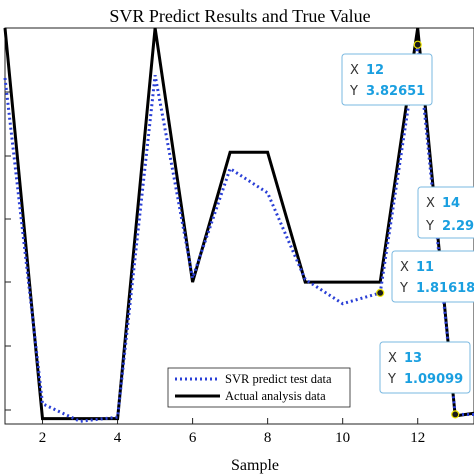 Image resolution: width=474 pixels, height=474 pixels. I want to click on datatip-13: X 13 Y 1.09099, so click(425, 367).